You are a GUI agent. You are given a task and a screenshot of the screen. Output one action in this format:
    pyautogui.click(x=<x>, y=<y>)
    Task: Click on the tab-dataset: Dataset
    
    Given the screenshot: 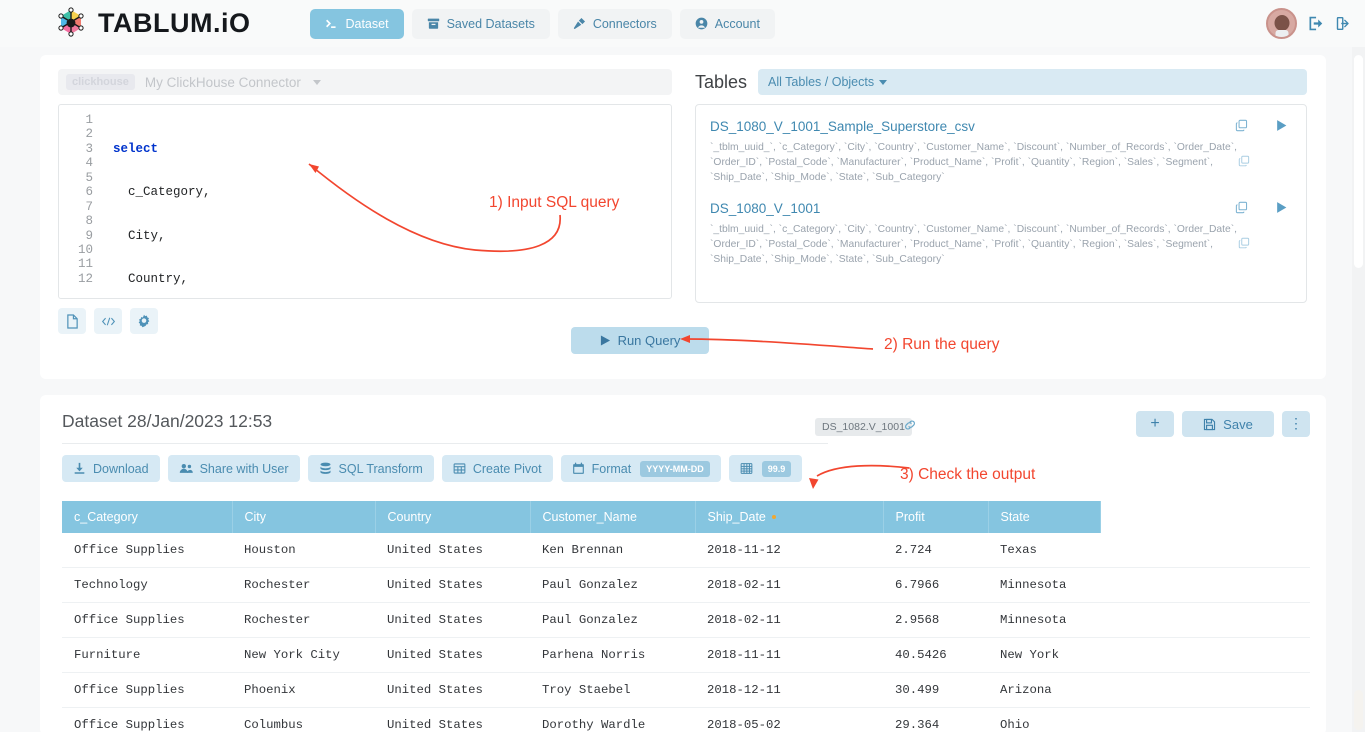 What is the action you would take?
    pyautogui.click(x=357, y=23)
    